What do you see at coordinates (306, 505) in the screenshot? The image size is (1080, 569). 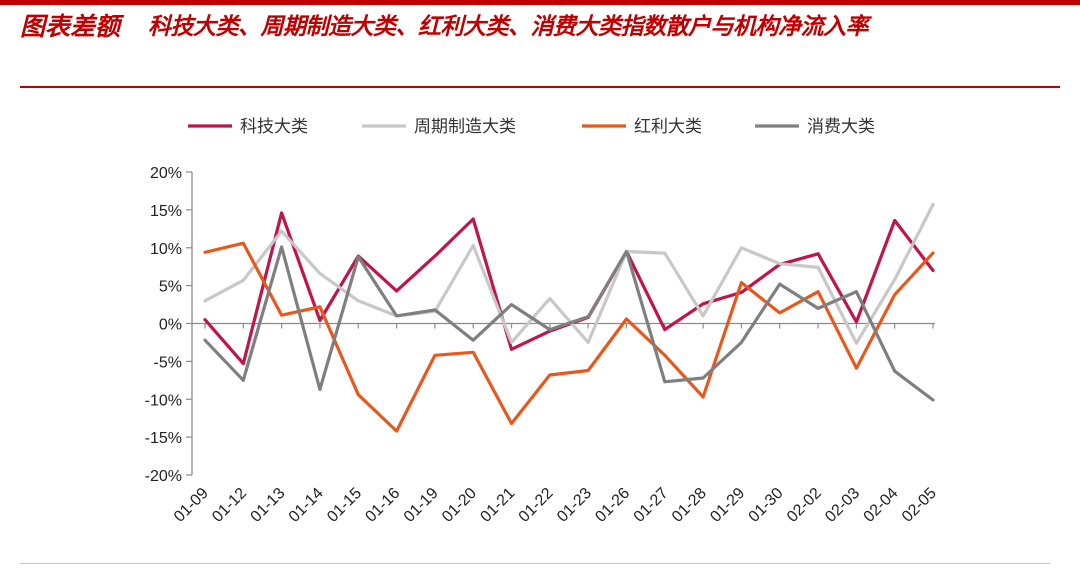 I see `x-tick-label: 01-14` at bounding box center [306, 505].